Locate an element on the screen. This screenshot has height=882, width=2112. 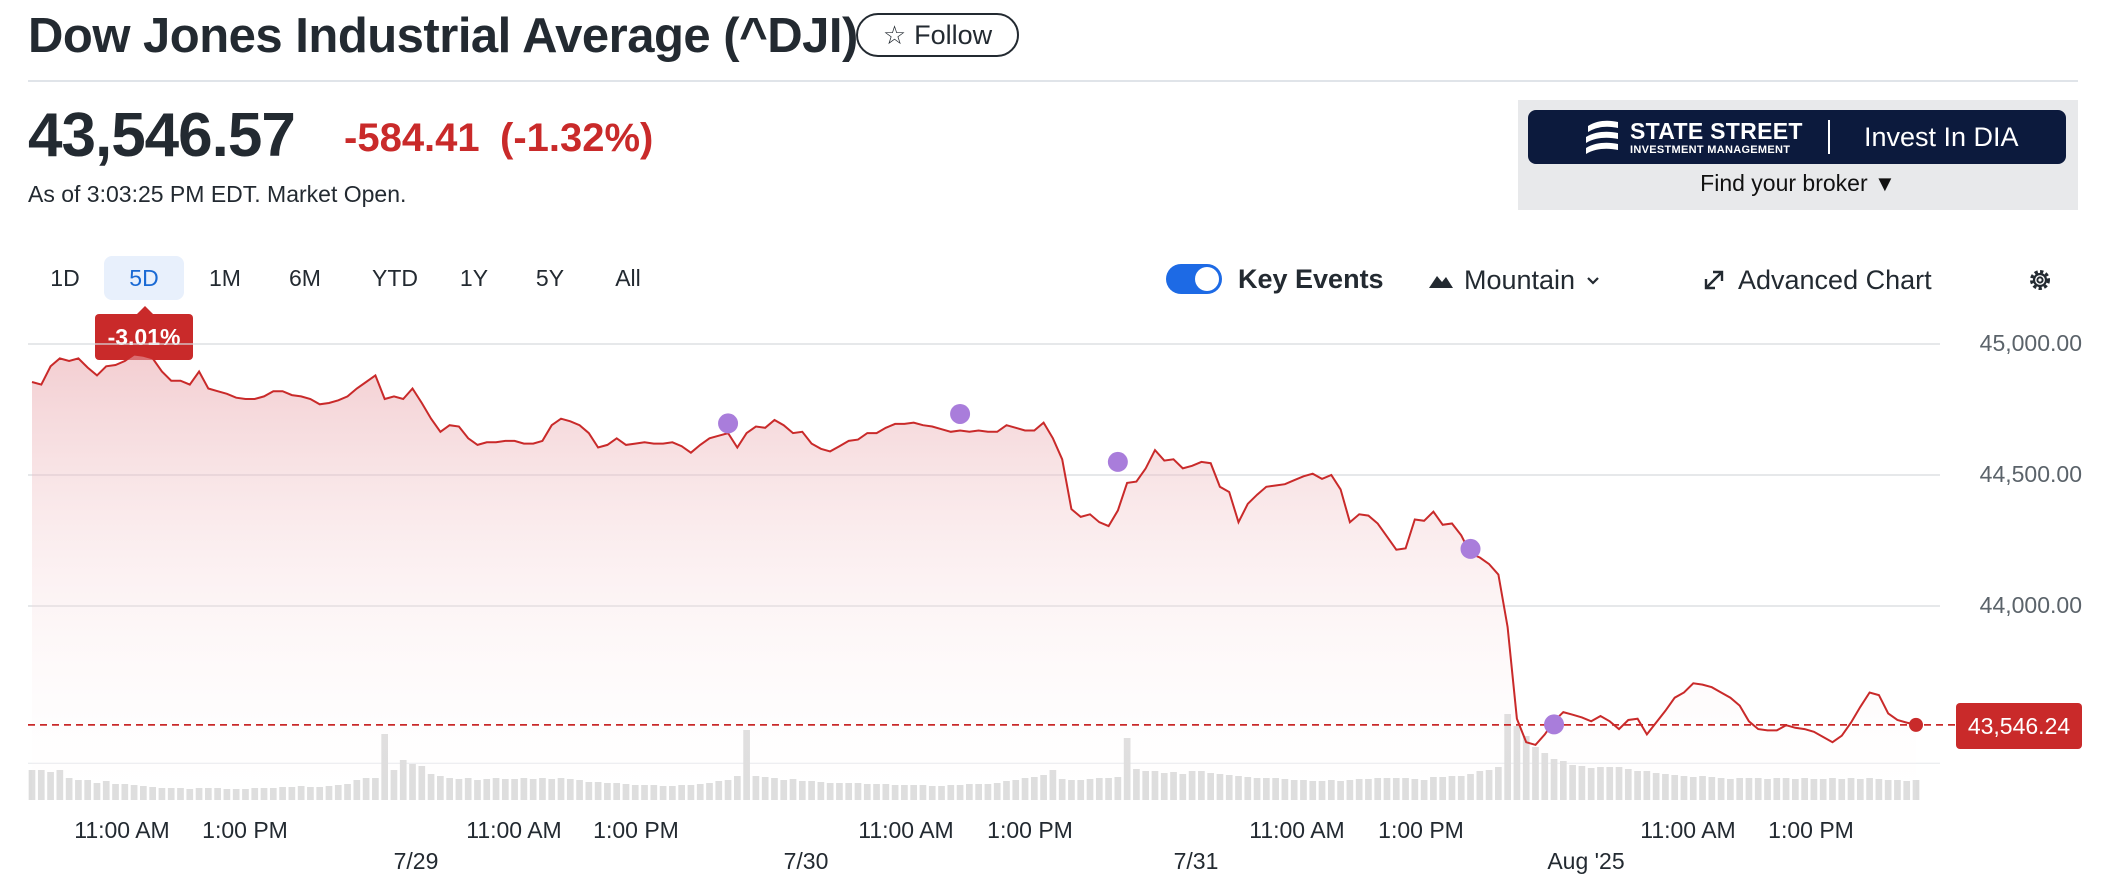
follow-button: ☆ Follow is located at coordinates (937, 35).